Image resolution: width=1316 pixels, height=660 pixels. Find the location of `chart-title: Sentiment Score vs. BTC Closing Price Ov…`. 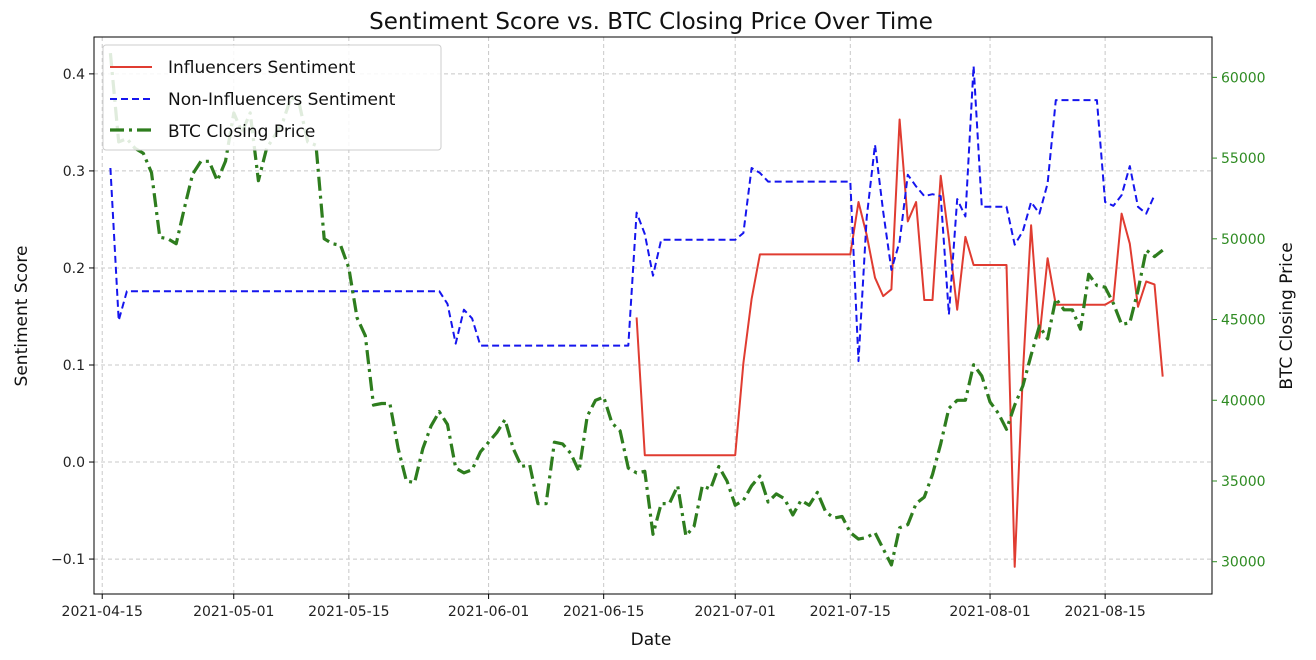

chart-title: Sentiment Score vs. BTC Closing Price Ov… is located at coordinates (651, 22).